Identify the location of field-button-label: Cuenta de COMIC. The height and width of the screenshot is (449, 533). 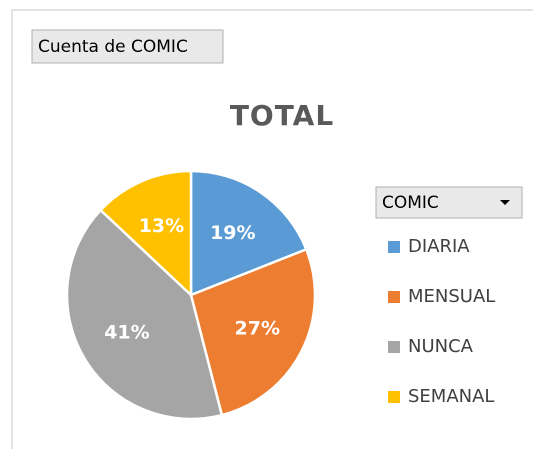
(113, 47).